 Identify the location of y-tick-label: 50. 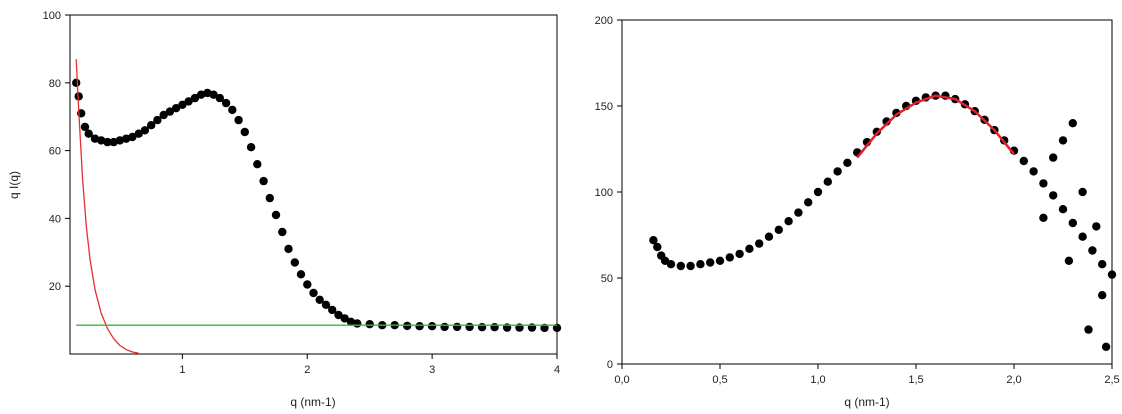
(607, 279).